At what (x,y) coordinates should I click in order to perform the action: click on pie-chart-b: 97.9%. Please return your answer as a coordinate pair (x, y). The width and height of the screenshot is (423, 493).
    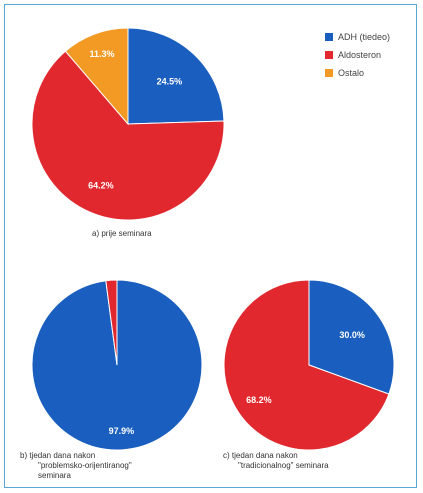
    Looking at the image, I should click on (117, 365).